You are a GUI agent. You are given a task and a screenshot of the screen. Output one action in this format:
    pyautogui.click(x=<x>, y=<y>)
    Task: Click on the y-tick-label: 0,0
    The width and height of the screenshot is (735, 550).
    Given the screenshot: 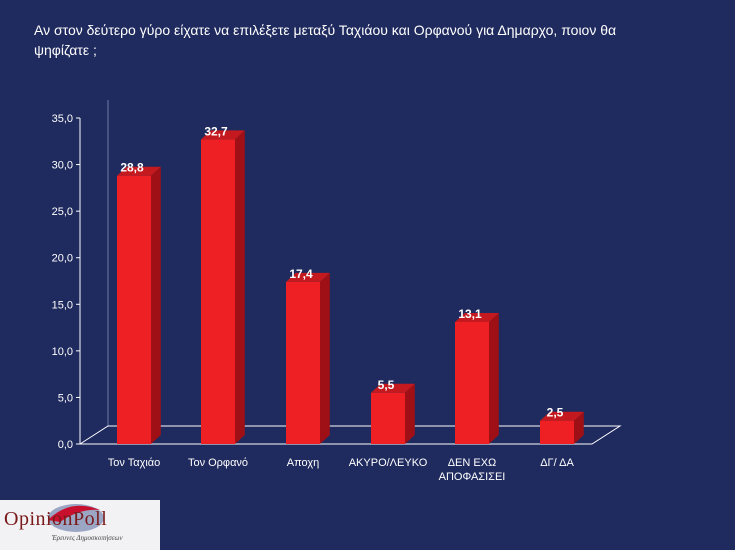 What is the action you would take?
    pyautogui.click(x=65, y=445)
    